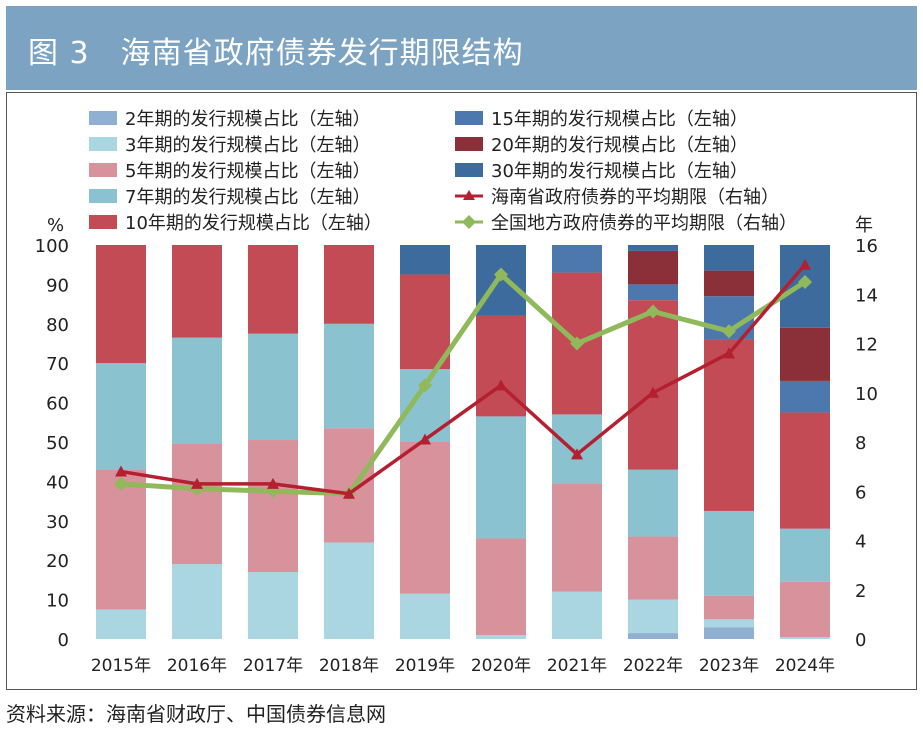 Image resolution: width=923 pixels, height=736 pixels. I want to click on bar-2018年-series-4, so click(349, 284).